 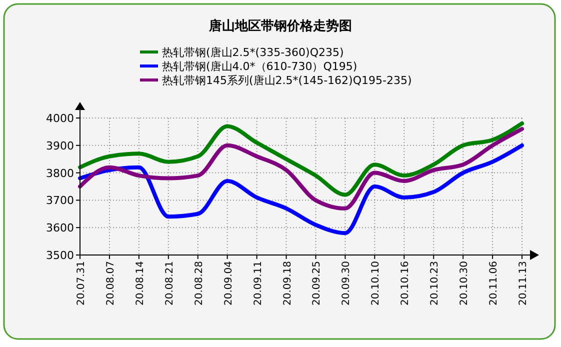 What do you see at coordinates (287, 80) in the screenshot?
I see `legend-label: 热轧带钢145系列(唐山2.5*(145-162)Q195-235)` at bounding box center [287, 80].